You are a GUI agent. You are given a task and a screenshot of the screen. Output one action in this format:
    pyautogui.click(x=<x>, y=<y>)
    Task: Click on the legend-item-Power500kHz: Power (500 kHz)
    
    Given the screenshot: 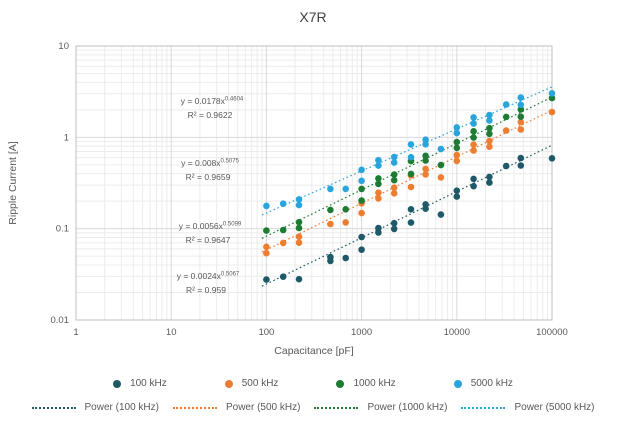 What is the action you would take?
    pyautogui.click(x=236, y=407)
    